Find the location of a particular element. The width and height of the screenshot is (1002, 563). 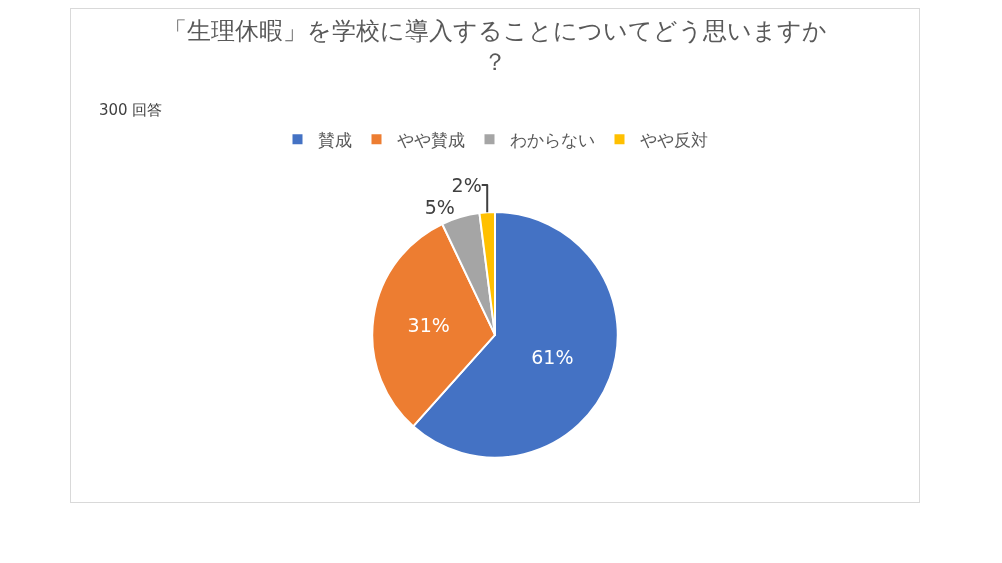

legend-label: やや賛成 is located at coordinates (430, 139).